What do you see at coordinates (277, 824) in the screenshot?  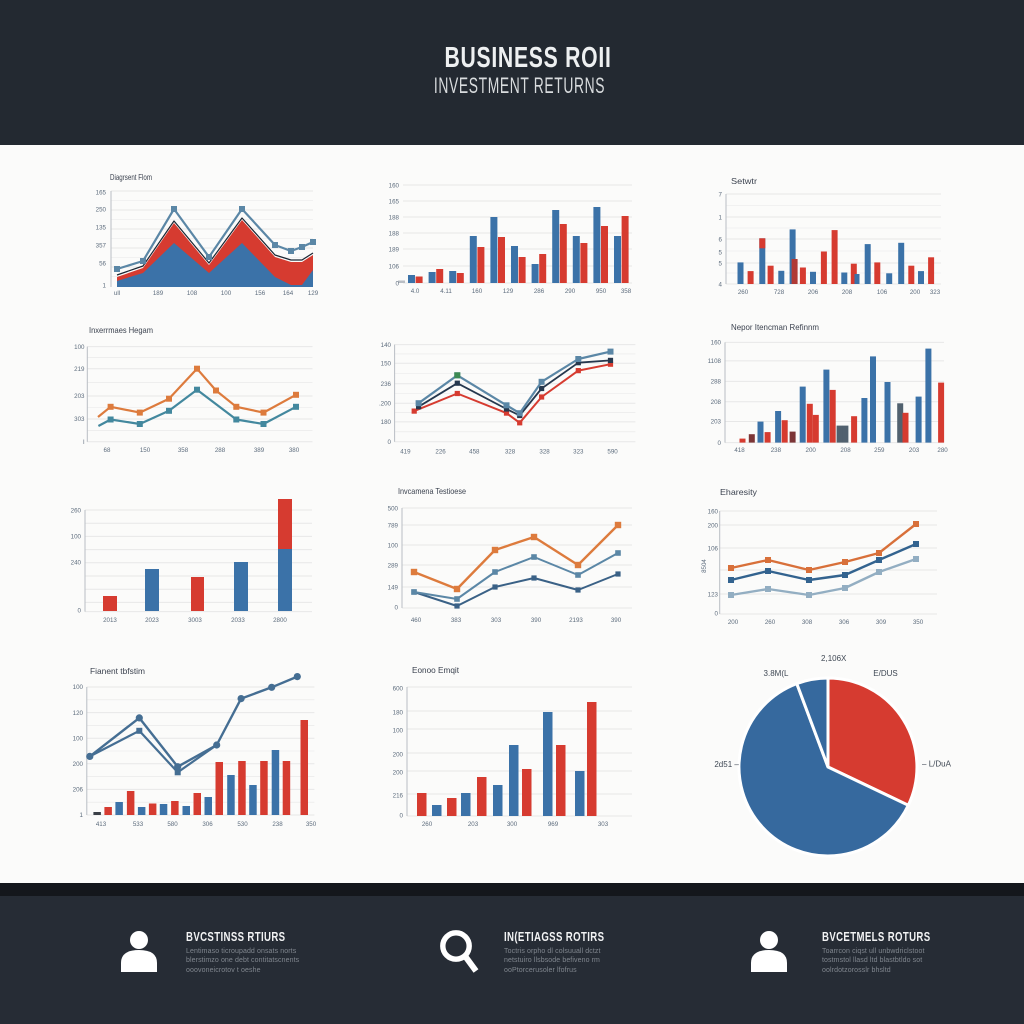 I see `svg-text: 238` at bounding box center [277, 824].